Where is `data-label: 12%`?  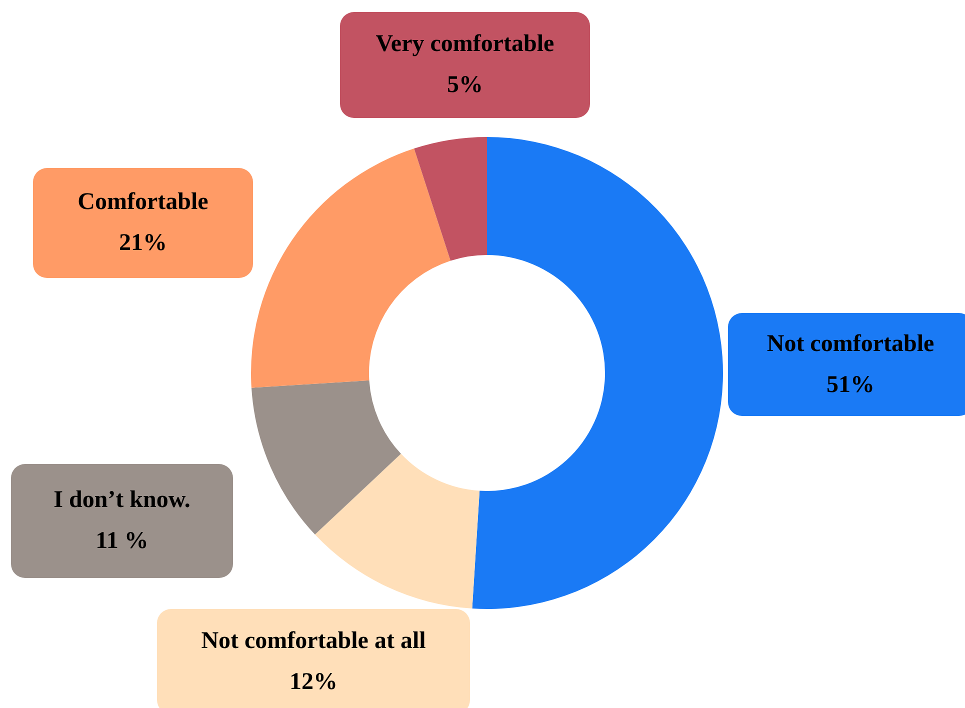 data-label: 12% is located at coordinates (314, 682).